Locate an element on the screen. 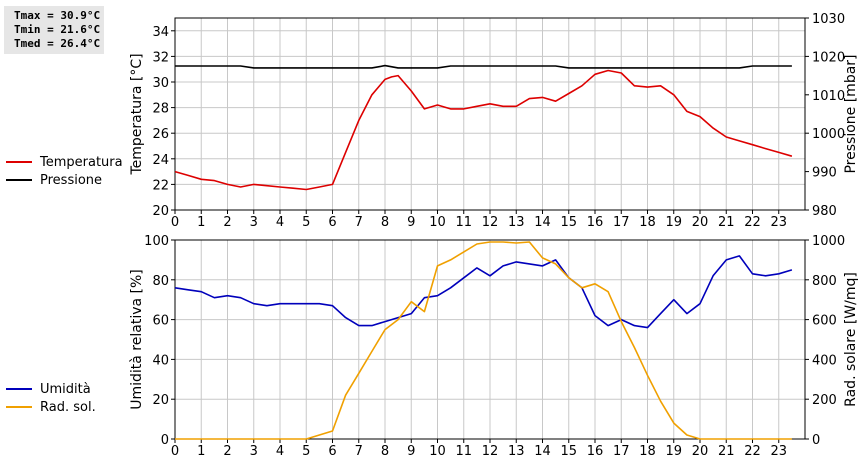 This screenshot has height=460, width=860. y-axis-label: Umidità relativa [%] is located at coordinates (137, 339).